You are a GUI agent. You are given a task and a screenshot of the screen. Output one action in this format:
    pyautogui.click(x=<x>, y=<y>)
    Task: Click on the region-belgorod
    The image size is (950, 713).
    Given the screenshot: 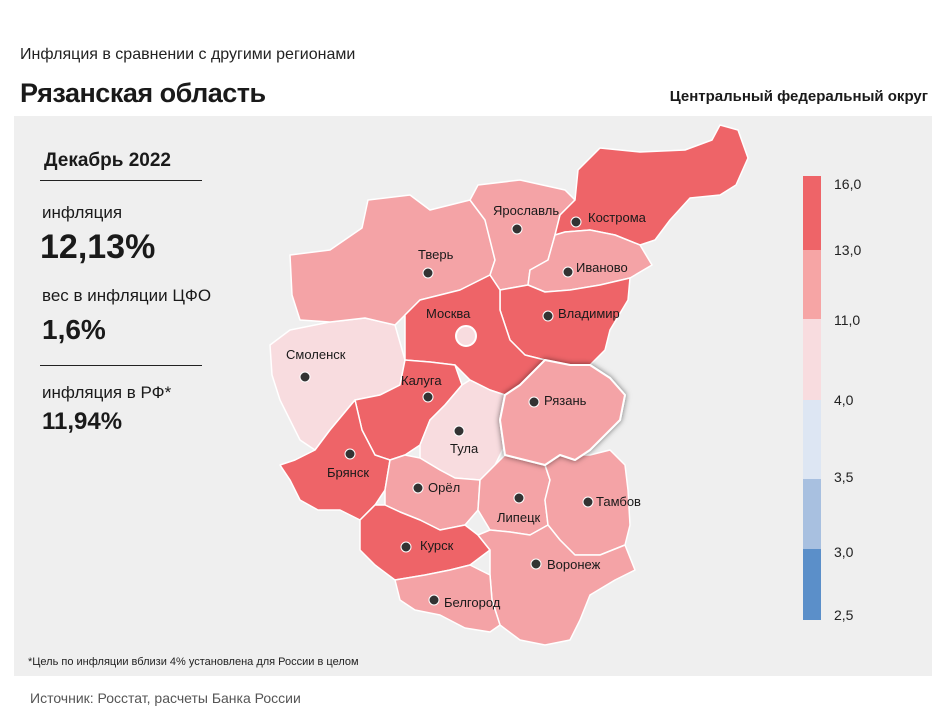 What is the action you would take?
    pyautogui.click(x=447, y=598)
    